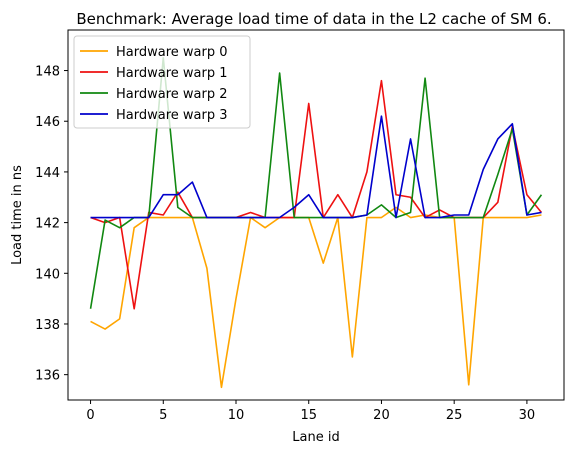  Describe the element at coordinates (315, 437) in the screenshot. I see `x-axis-label: Lane id` at that location.